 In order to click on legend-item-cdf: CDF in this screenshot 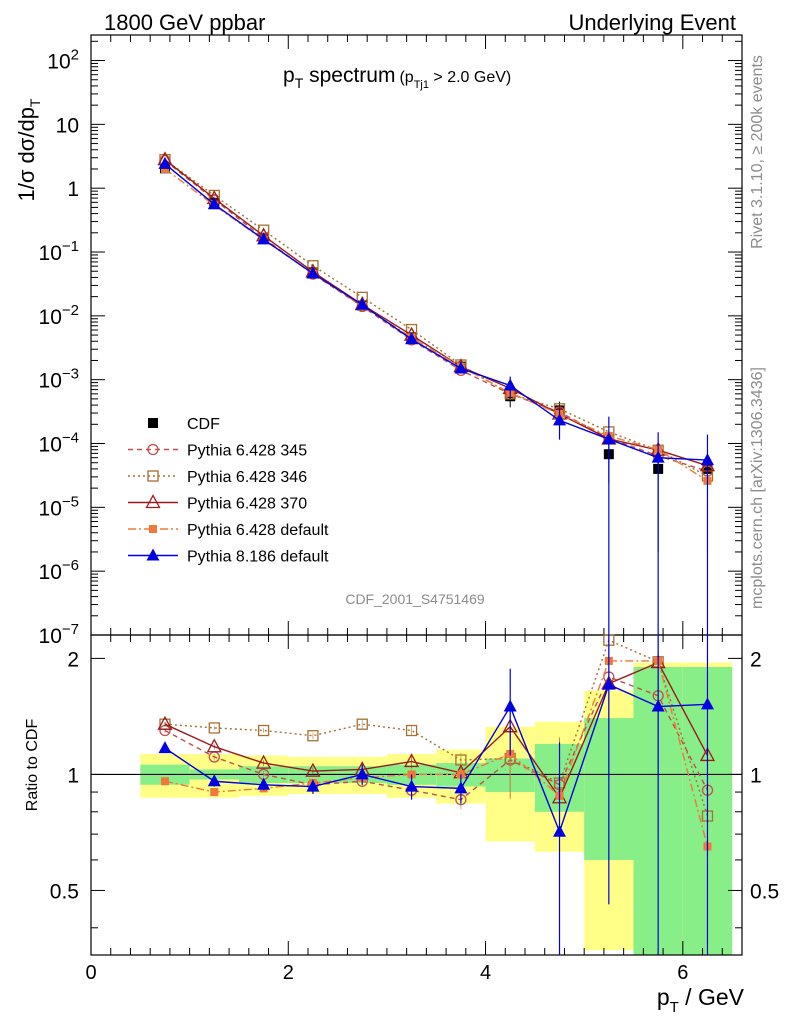, I will do `click(184, 424)`.